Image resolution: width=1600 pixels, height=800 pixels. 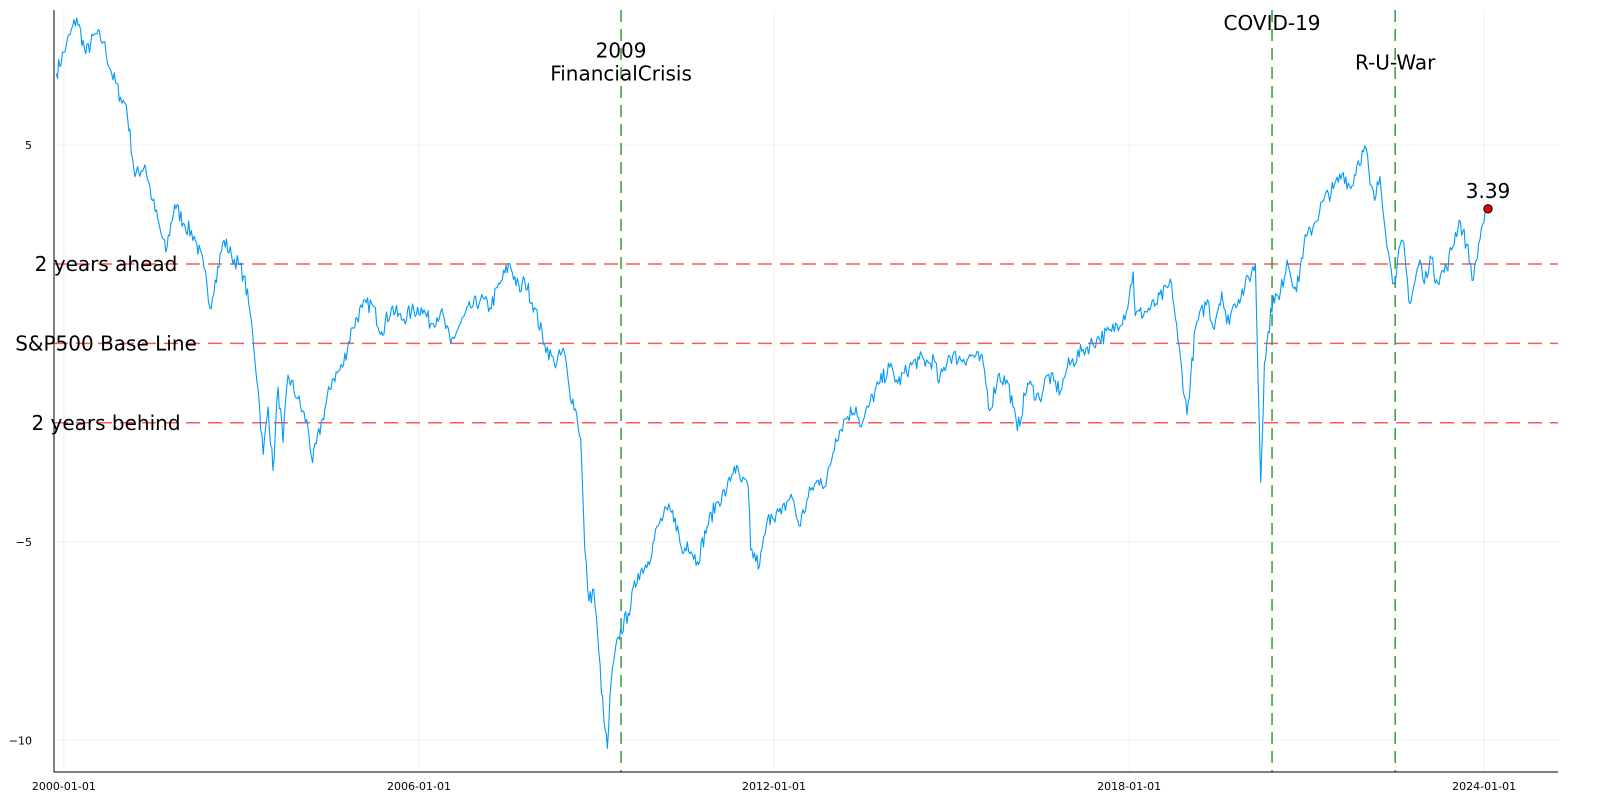 What do you see at coordinates (1129, 786) in the screenshot?
I see `x-tick-label: 2018-01-01` at bounding box center [1129, 786].